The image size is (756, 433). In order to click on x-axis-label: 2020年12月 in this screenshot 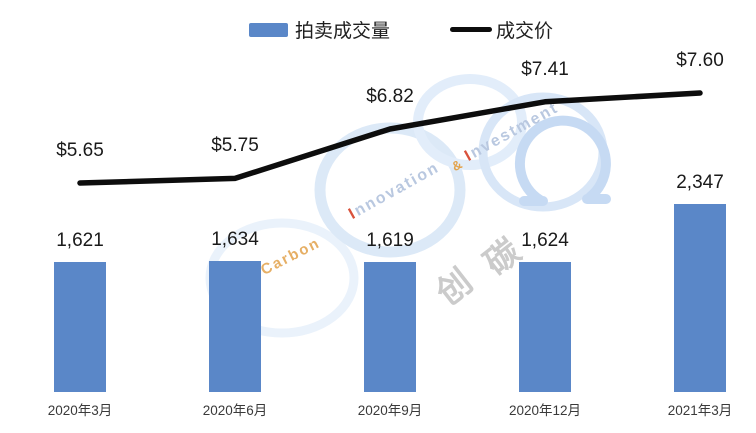, I will do `click(545, 410)`.